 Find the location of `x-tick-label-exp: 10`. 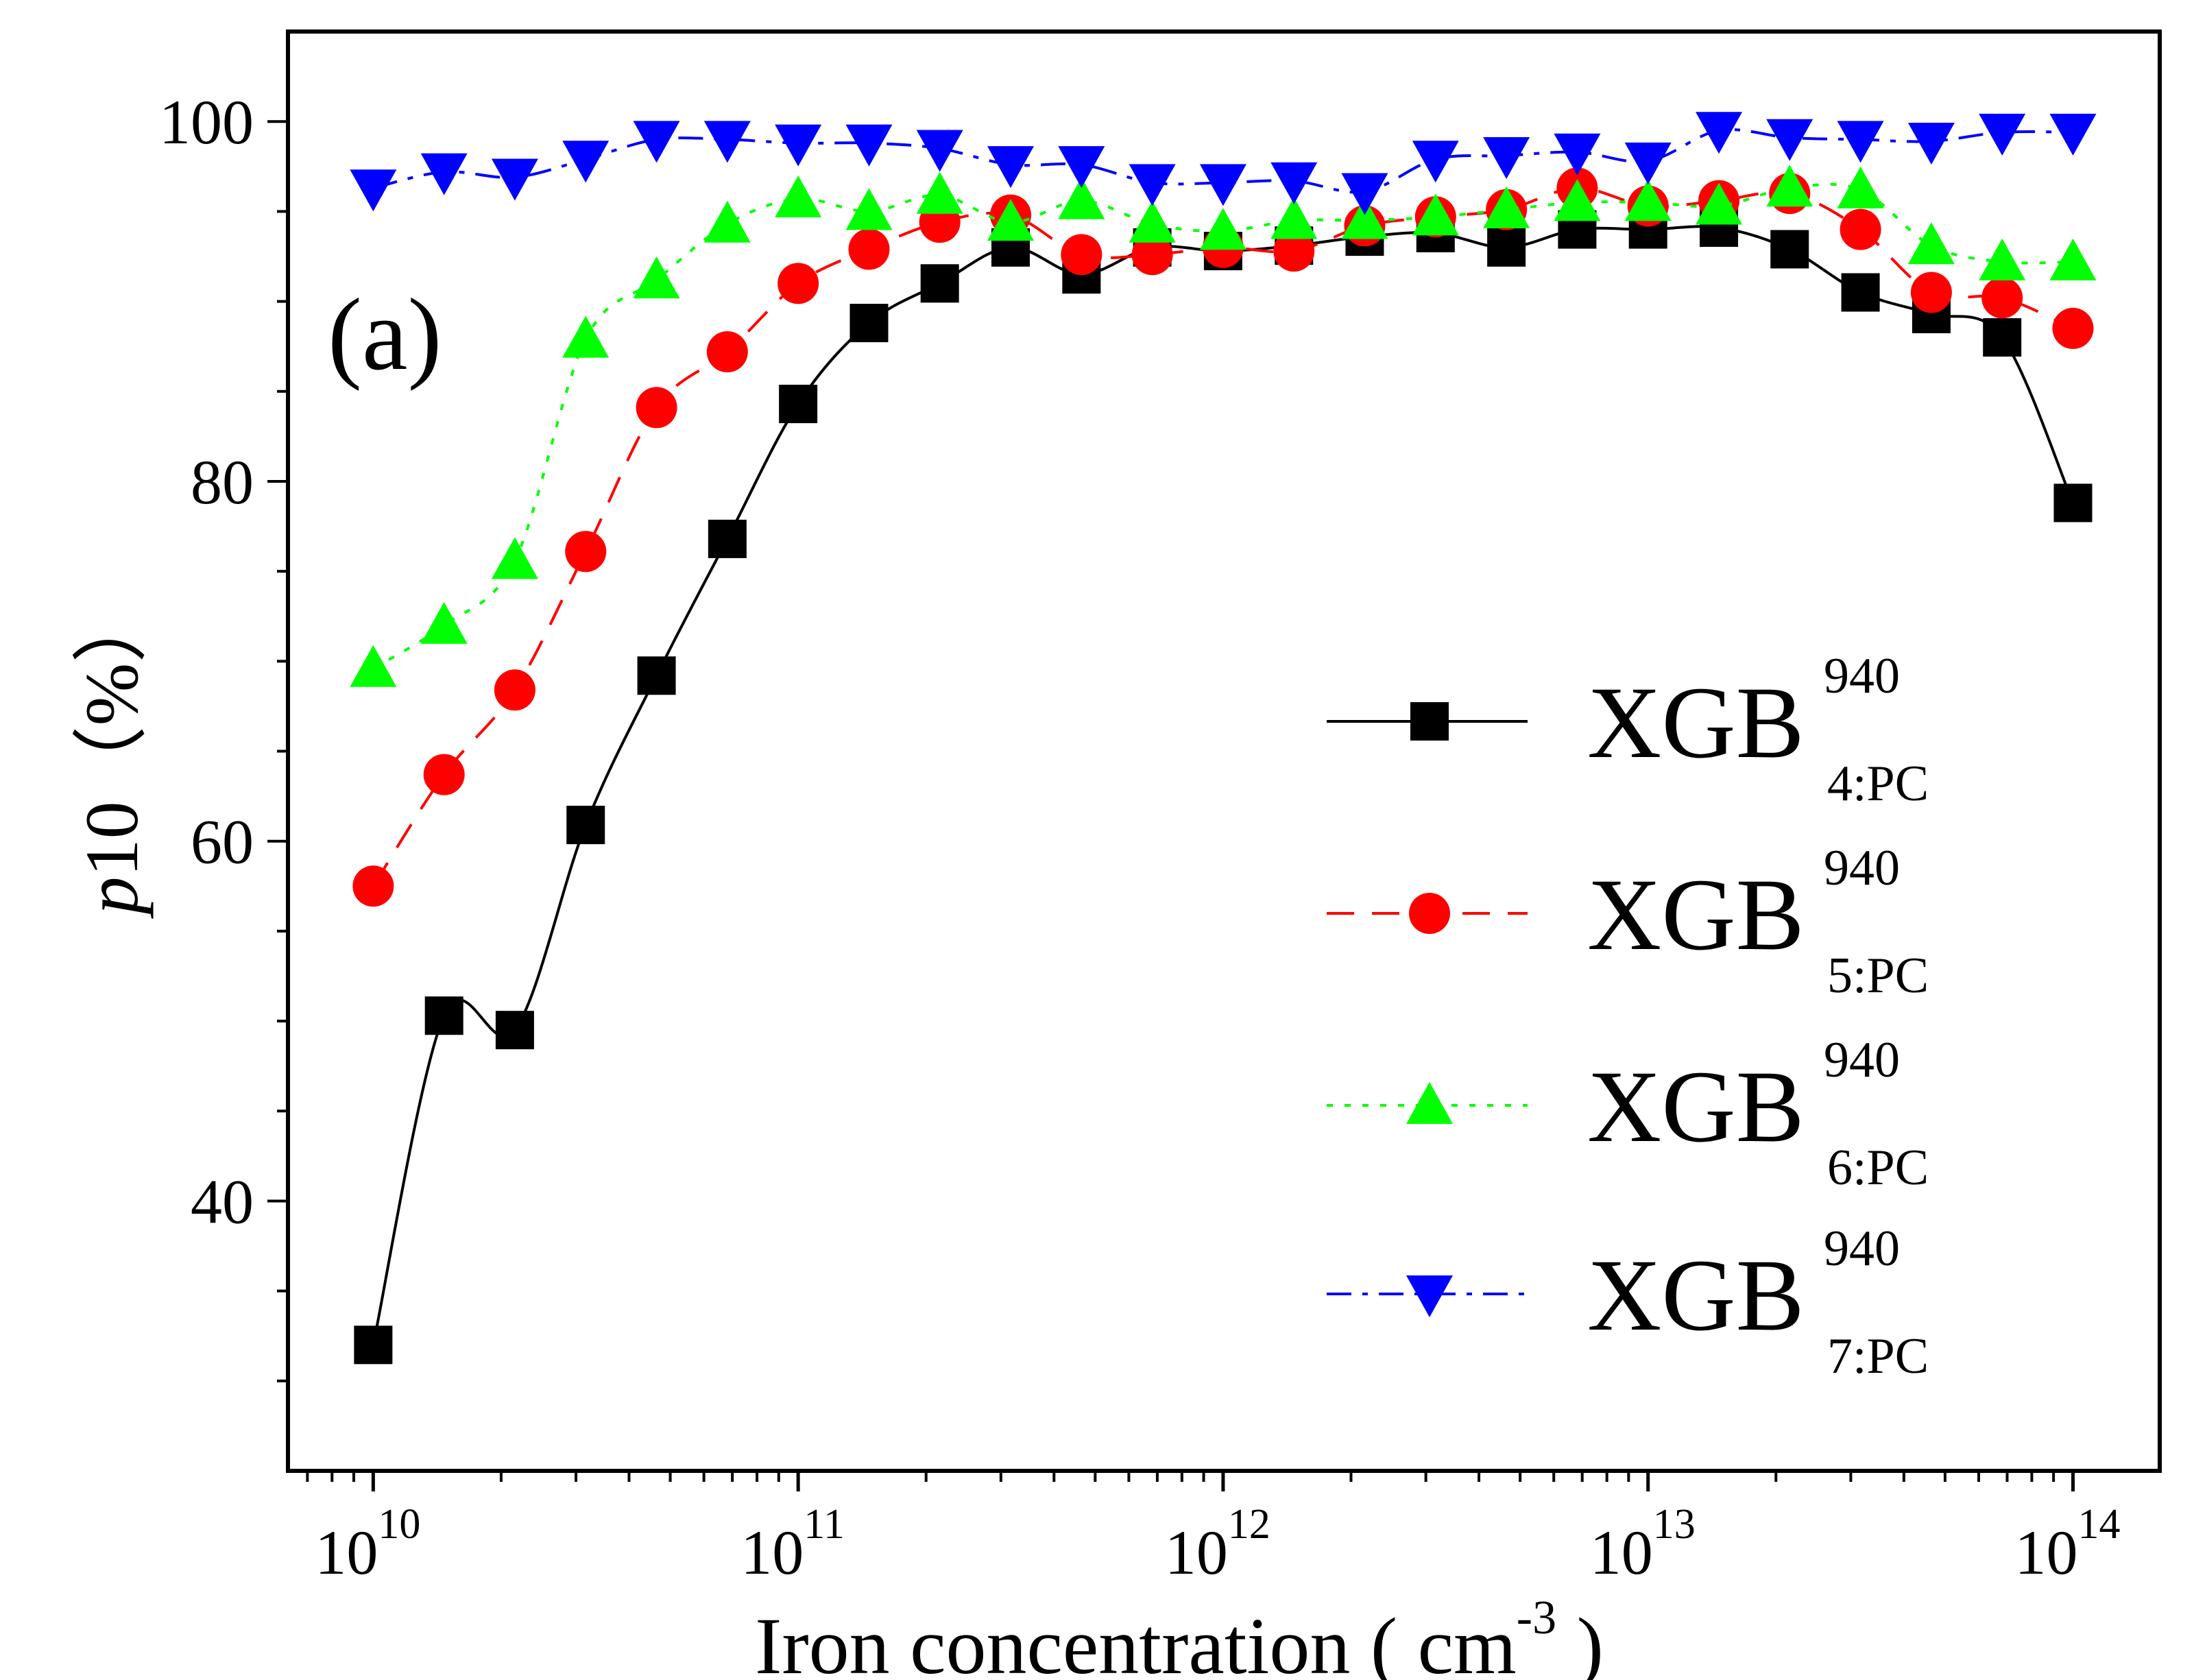

x-tick-label-exp: 10 is located at coordinates (399, 1524).